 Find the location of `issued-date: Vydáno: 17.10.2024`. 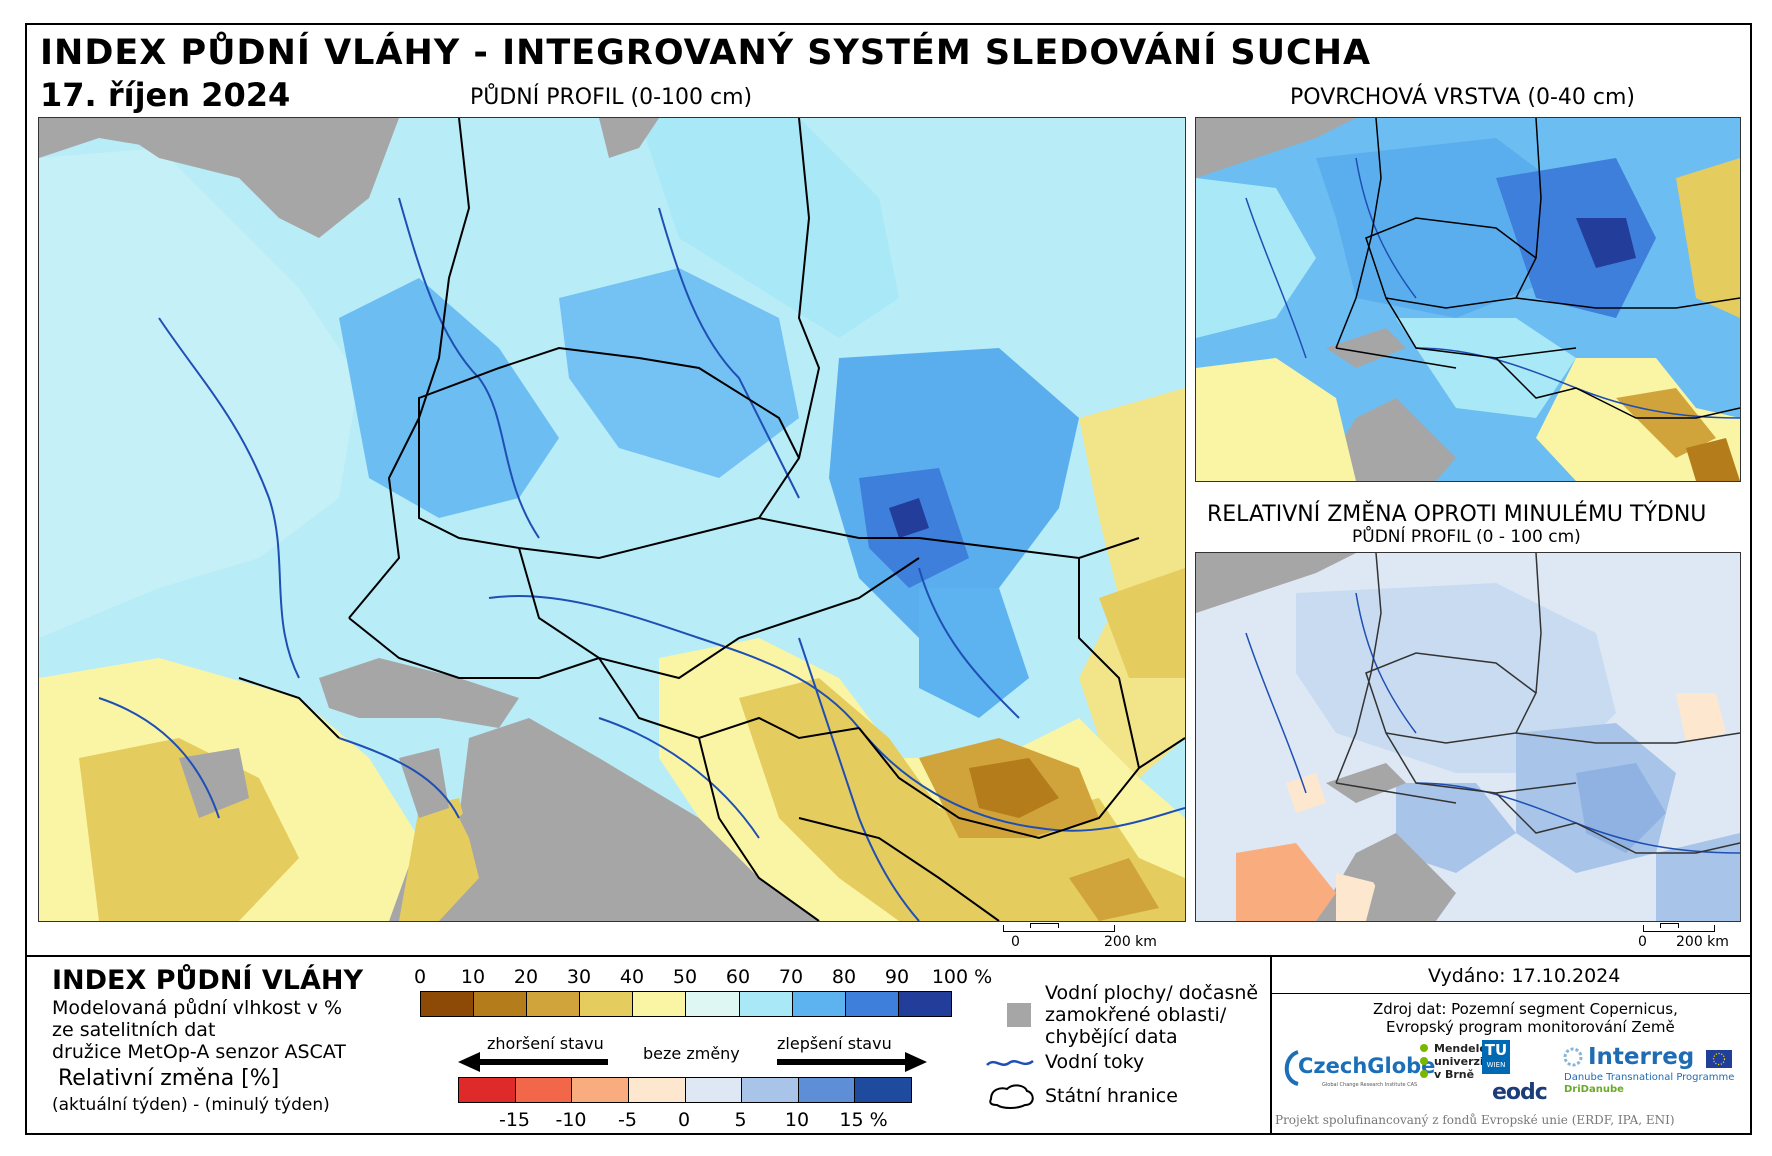

issued-date: Vydáno: 17.10.2024 is located at coordinates (1524, 976).